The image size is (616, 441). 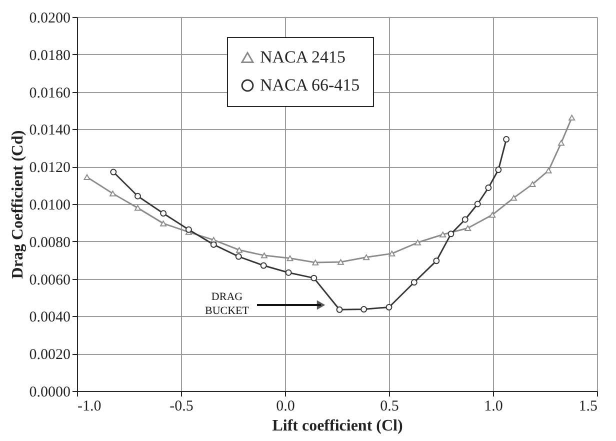 What do you see at coordinates (303, 57) in the screenshot?
I see `legend-label: NACA 2415` at bounding box center [303, 57].